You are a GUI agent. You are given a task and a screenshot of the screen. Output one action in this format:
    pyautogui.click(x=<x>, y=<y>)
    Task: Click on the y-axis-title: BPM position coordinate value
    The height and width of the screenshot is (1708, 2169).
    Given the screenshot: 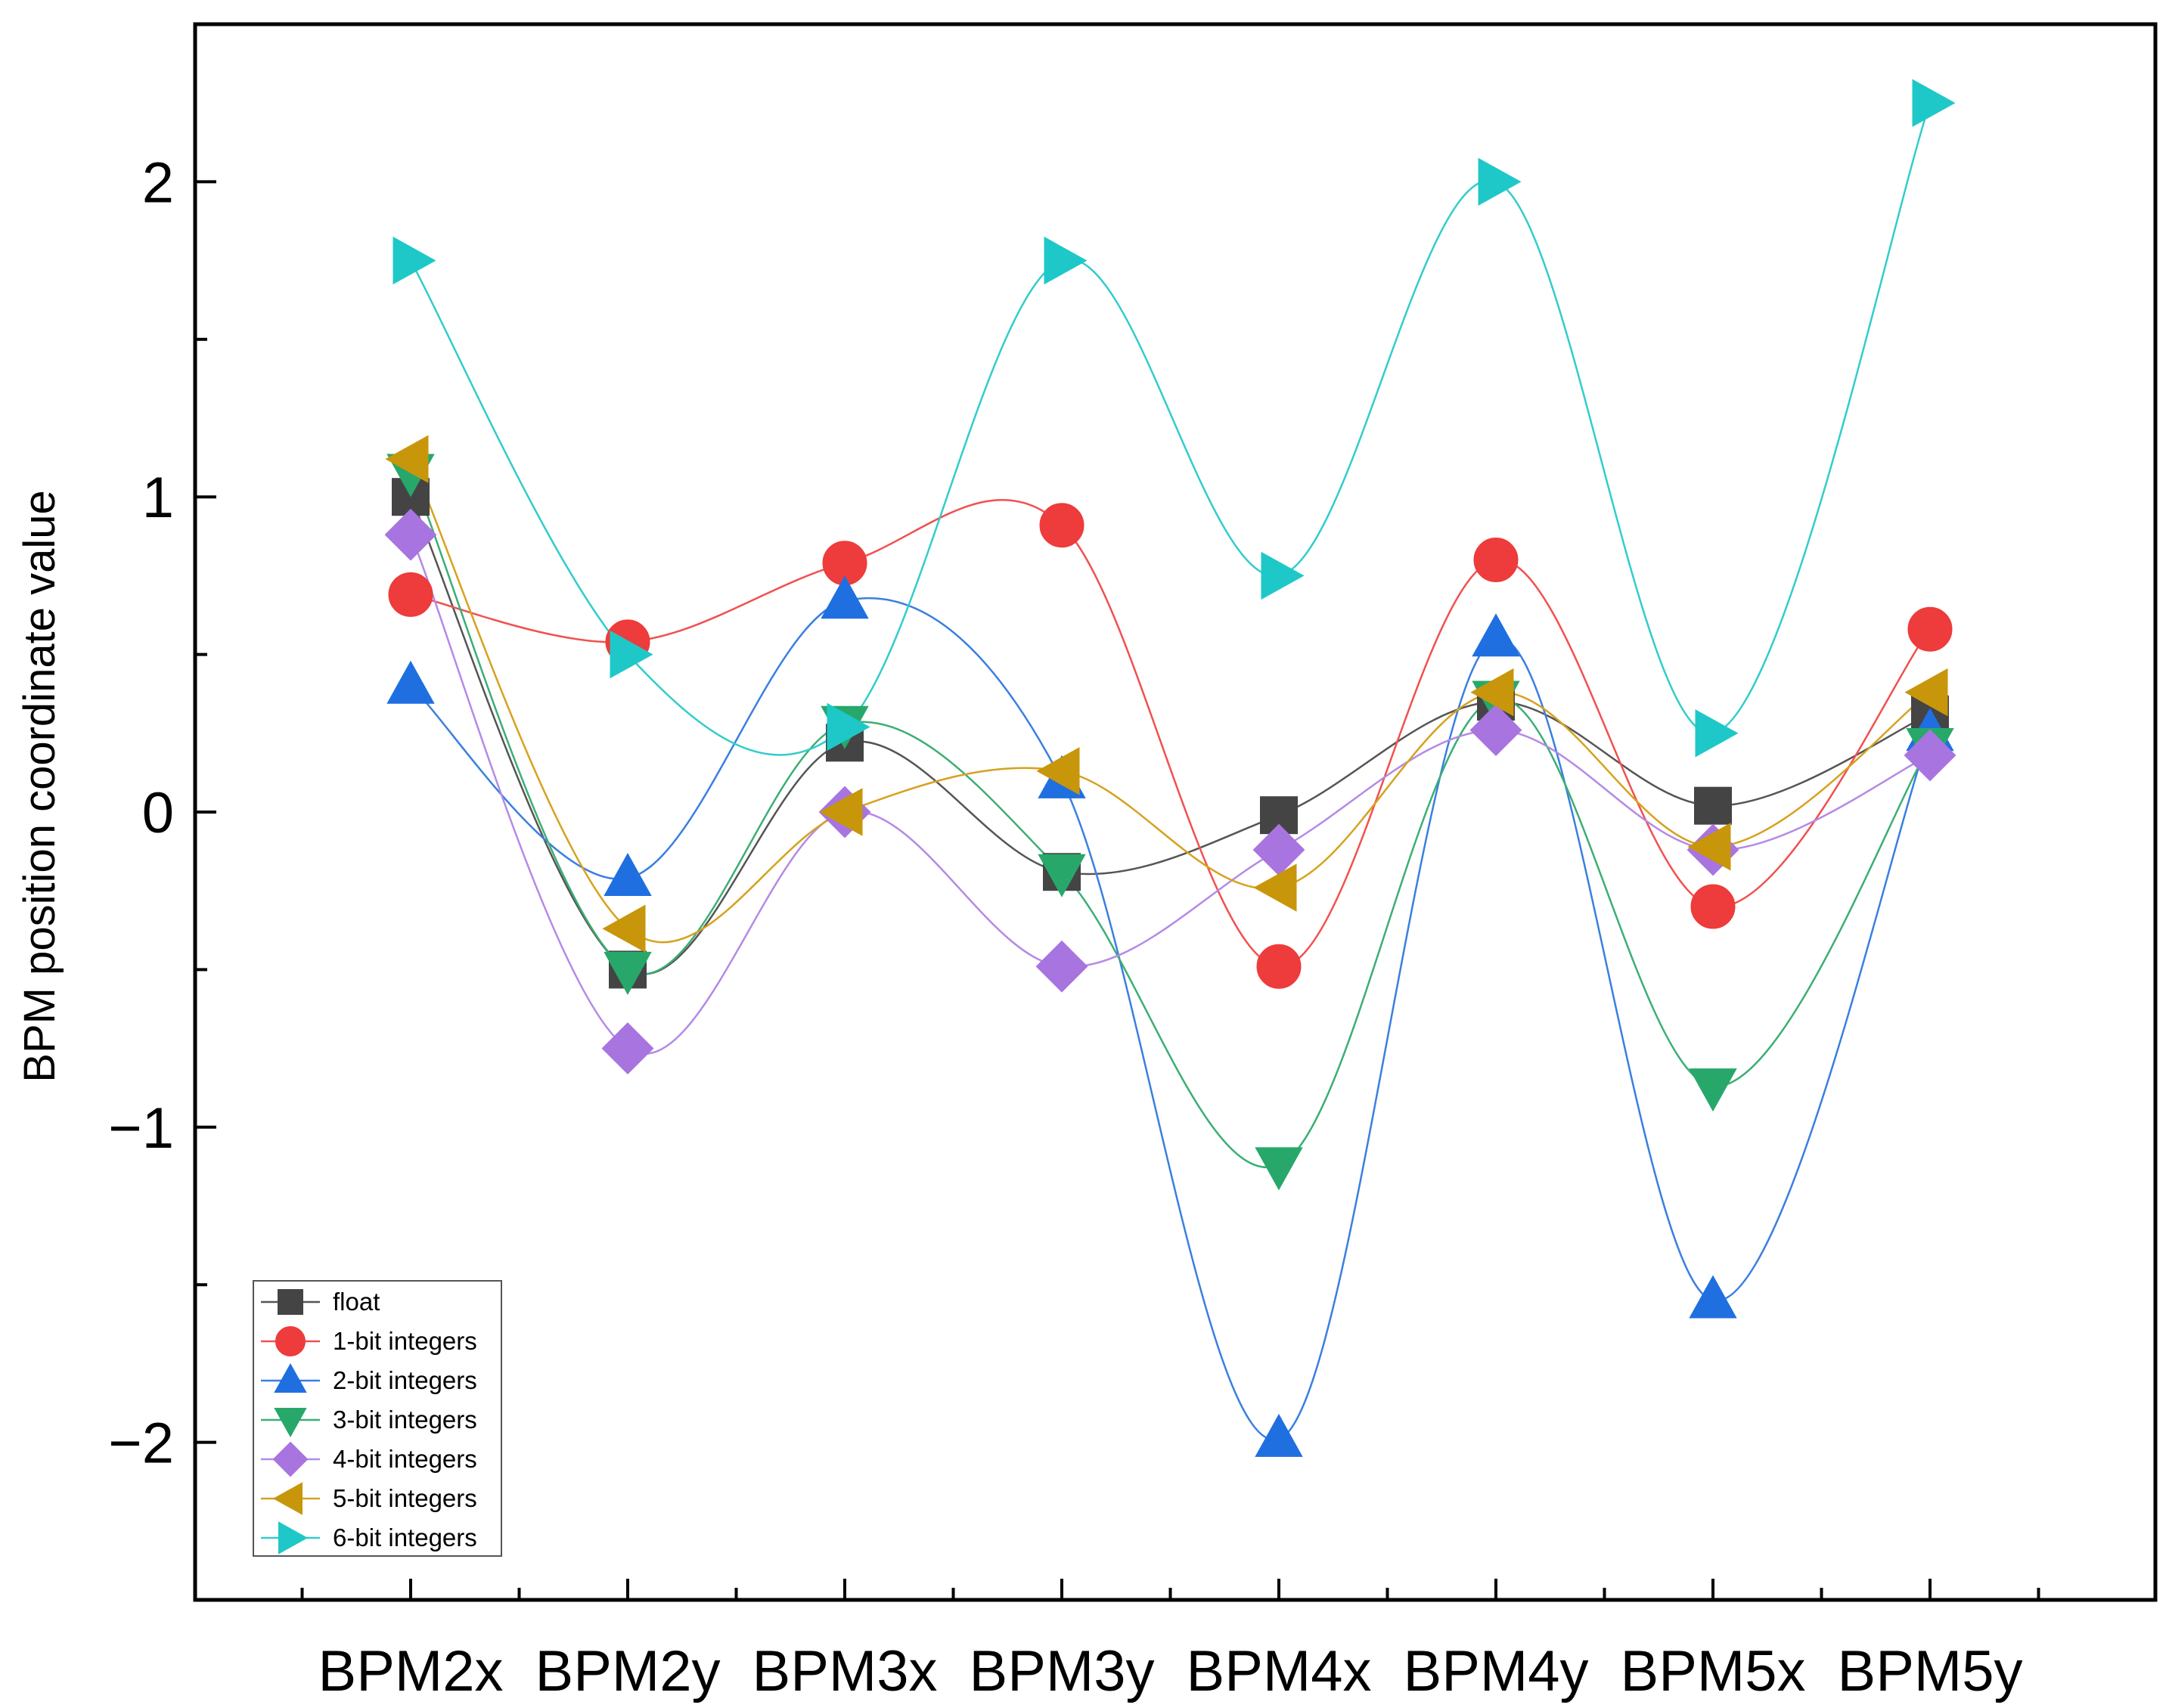 What is the action you would take?
    pyautogui.click(x=39, y=786)
    